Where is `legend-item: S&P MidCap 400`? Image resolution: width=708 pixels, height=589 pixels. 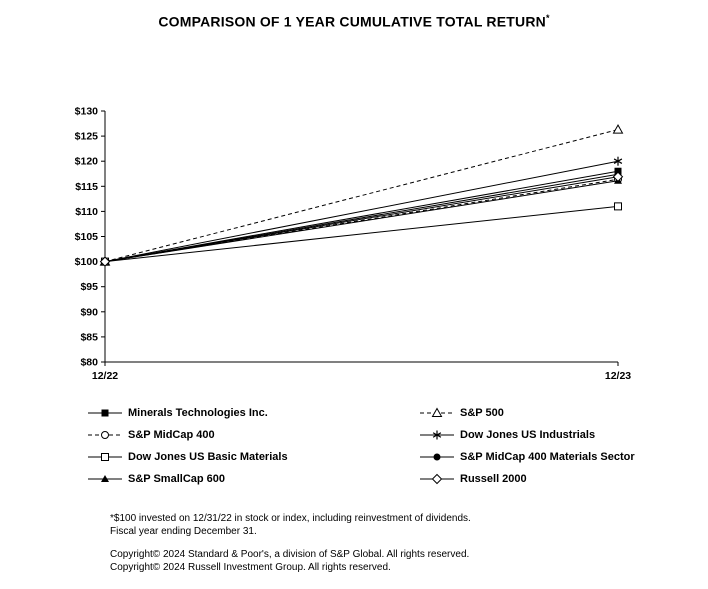
legend-item: S&P MidCap 400 is located at coordinates (254, 435).